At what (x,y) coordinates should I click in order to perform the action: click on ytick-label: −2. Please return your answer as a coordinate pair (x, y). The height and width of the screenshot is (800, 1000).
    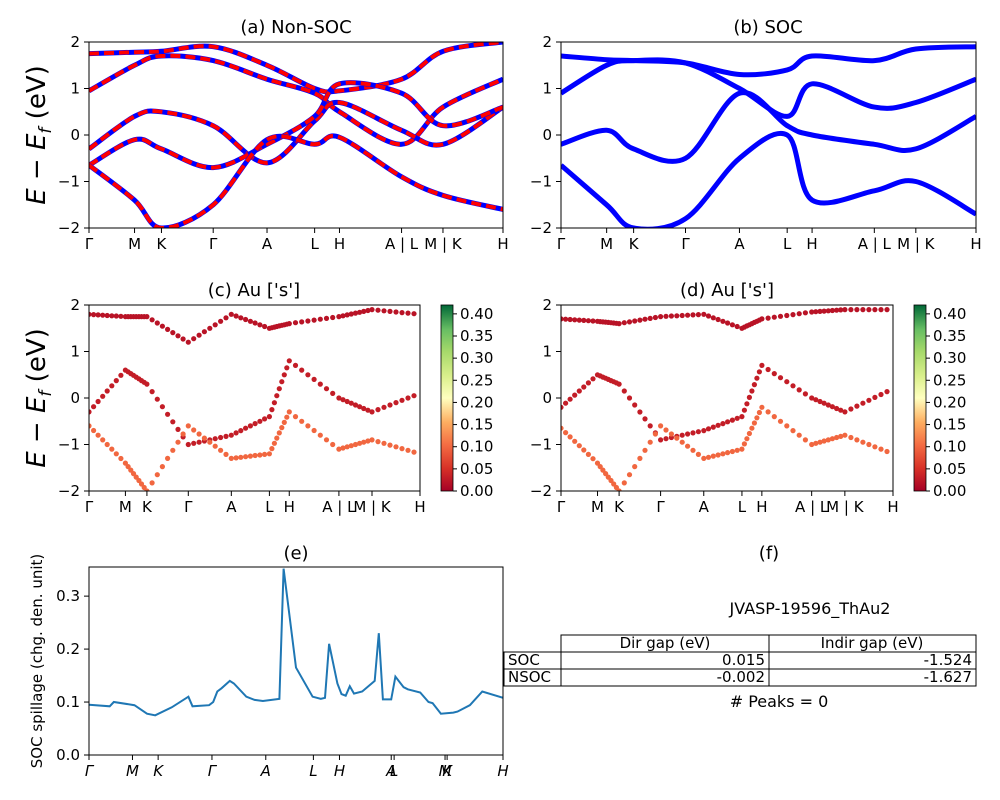
    Looking at the image, I should click on (69, 491).